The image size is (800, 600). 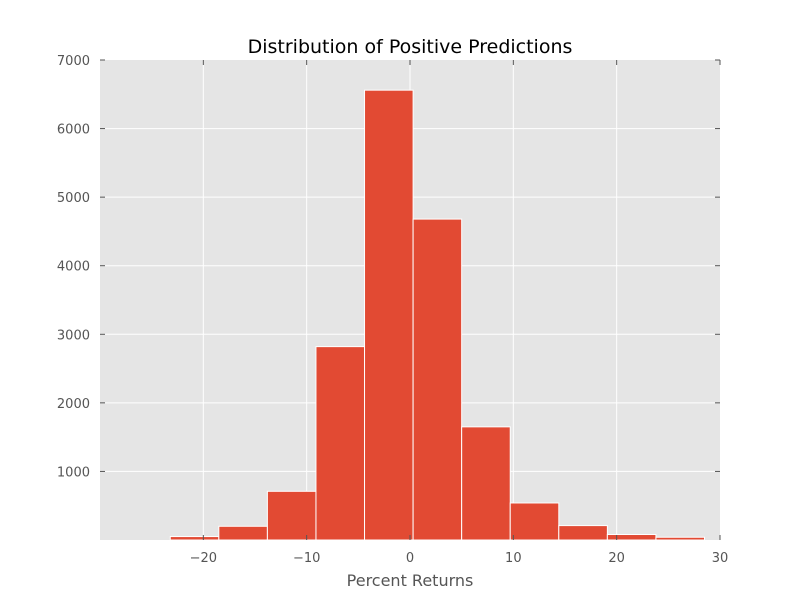 What do you see at coordinates (513, 558) in the screenshot?
I see `x-tick-label: 10` at bounding box center [513, 558].